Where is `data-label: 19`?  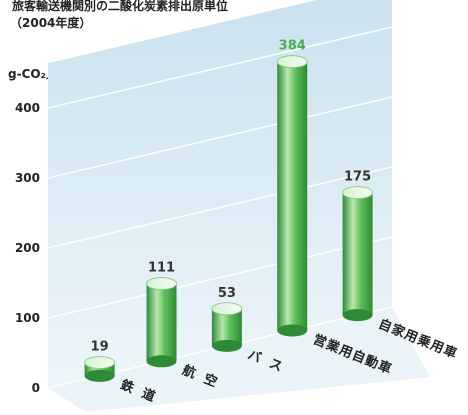 data-label: 19 is located at coordinates (100, 347).